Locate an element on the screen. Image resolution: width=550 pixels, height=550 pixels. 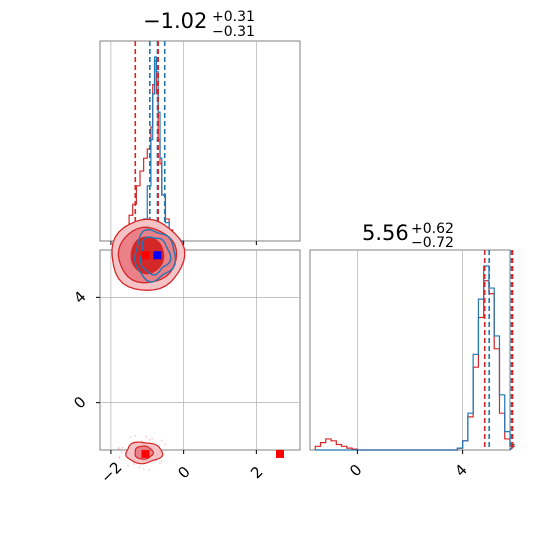
contour-blue-outer is located at coordinates (155, 255).